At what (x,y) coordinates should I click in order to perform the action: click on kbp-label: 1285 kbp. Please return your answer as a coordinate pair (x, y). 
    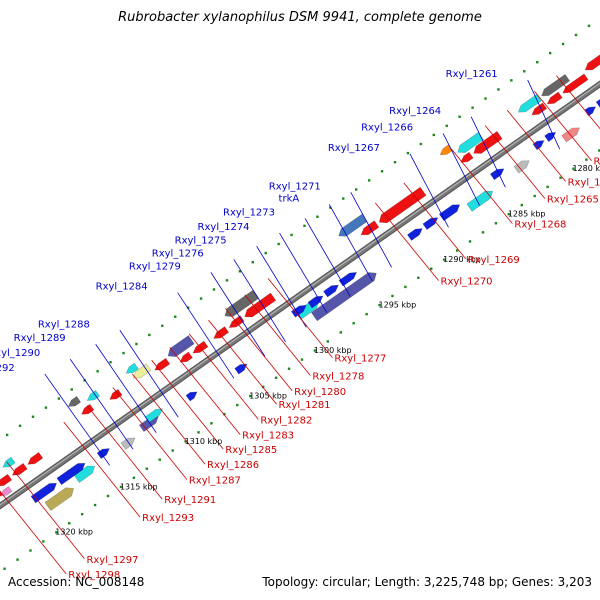
    Looking at the image, I should click on (527, 214).